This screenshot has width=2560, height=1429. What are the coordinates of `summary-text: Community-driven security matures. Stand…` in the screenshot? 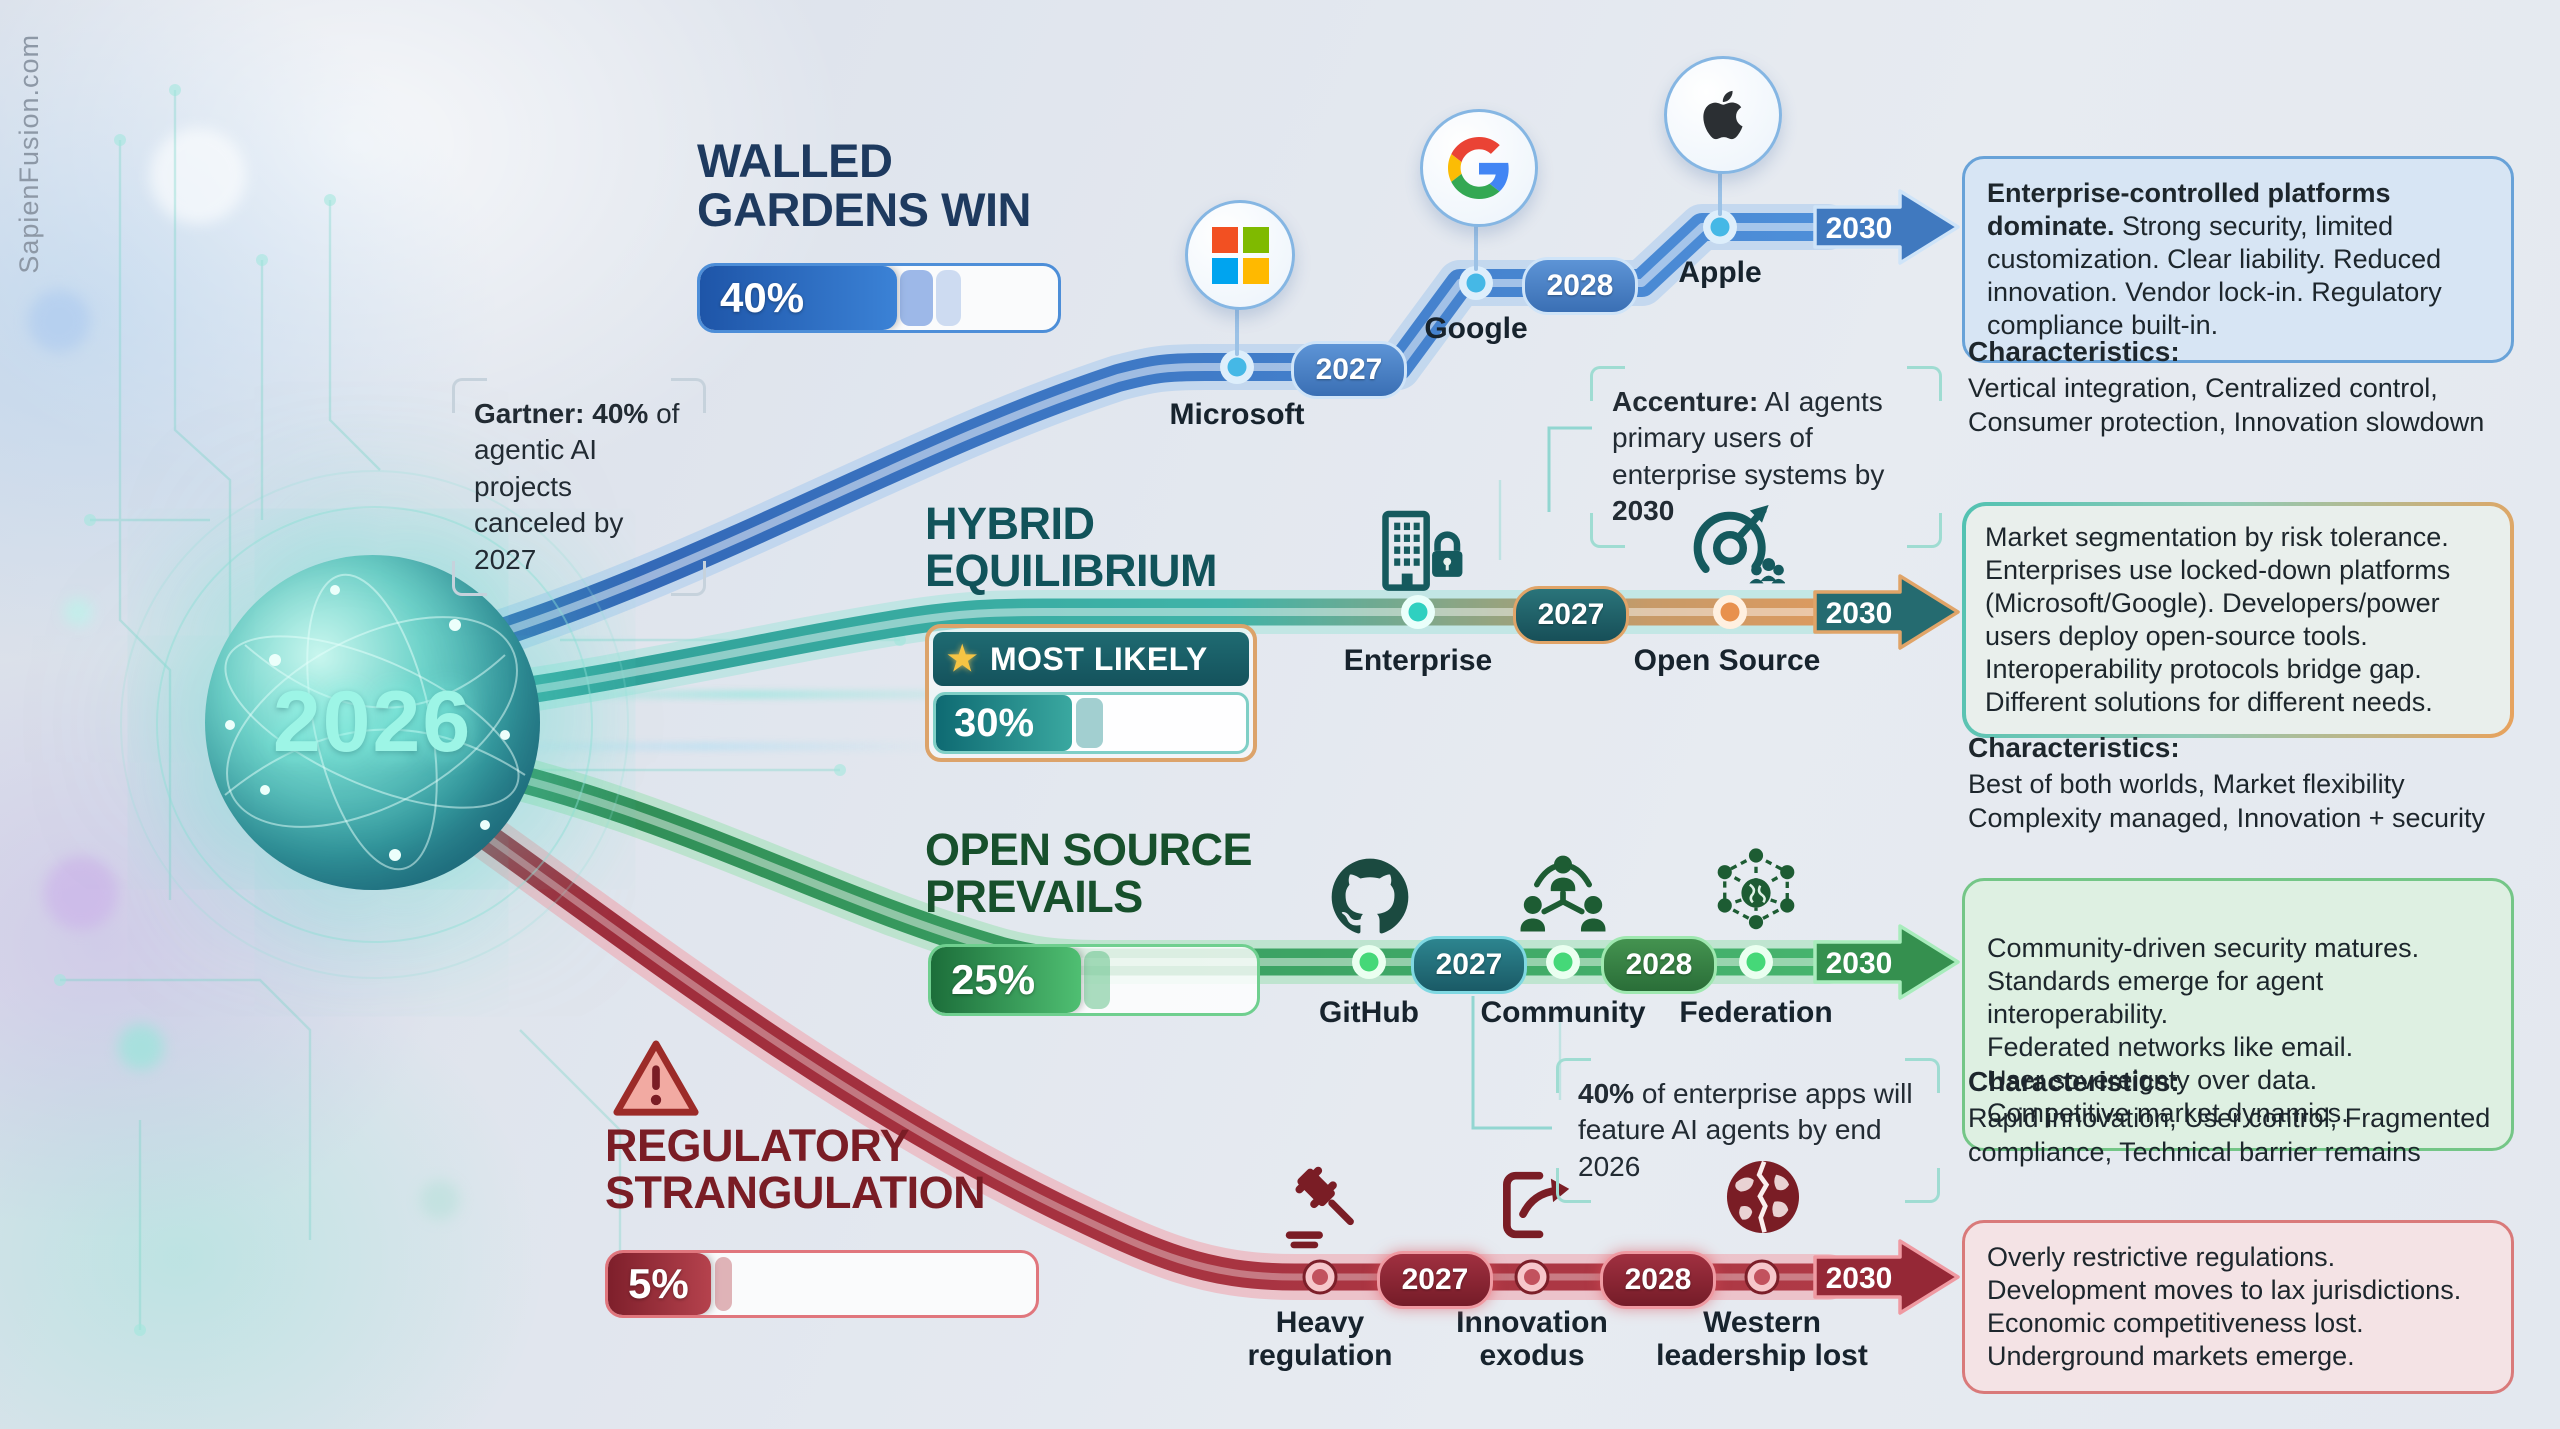 It's located at (2203, 1030).